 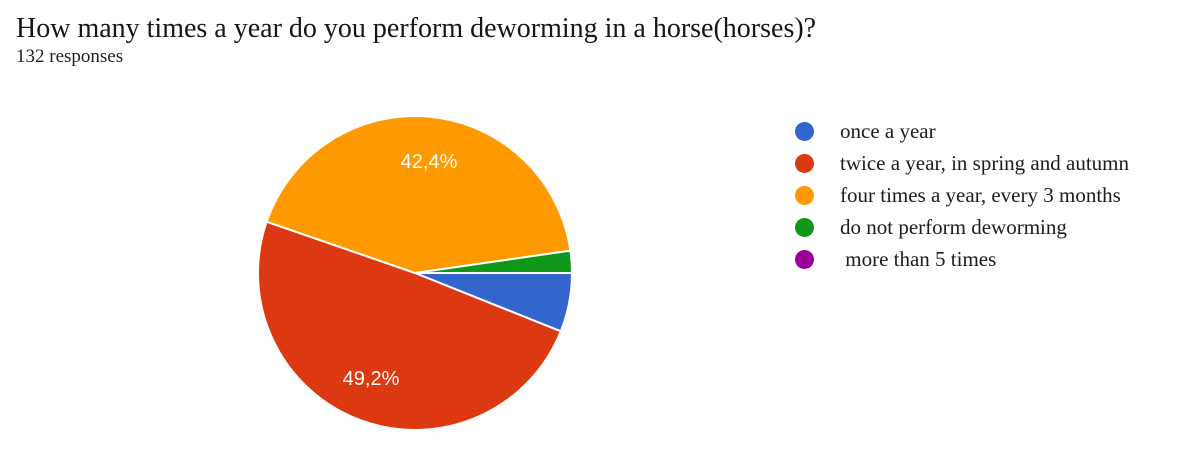 What do you see at coordinates (918, 258) in the screenshot?
I see `legend-label: more than 5 times` at bounding box center [918, 258].